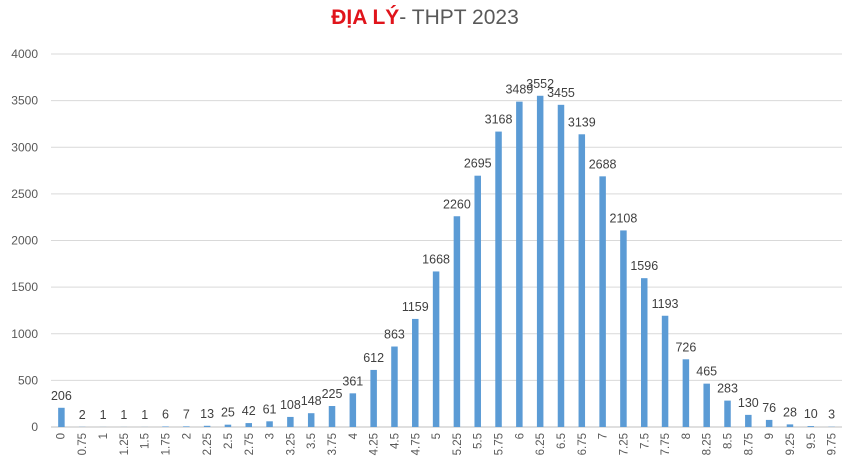 The width and height of the screenshot is (850, 466). What do you see at coordinates (291, 444) in the screenshot?
I see `x-tick-label: 3.25` at bounding box center [291, 444].